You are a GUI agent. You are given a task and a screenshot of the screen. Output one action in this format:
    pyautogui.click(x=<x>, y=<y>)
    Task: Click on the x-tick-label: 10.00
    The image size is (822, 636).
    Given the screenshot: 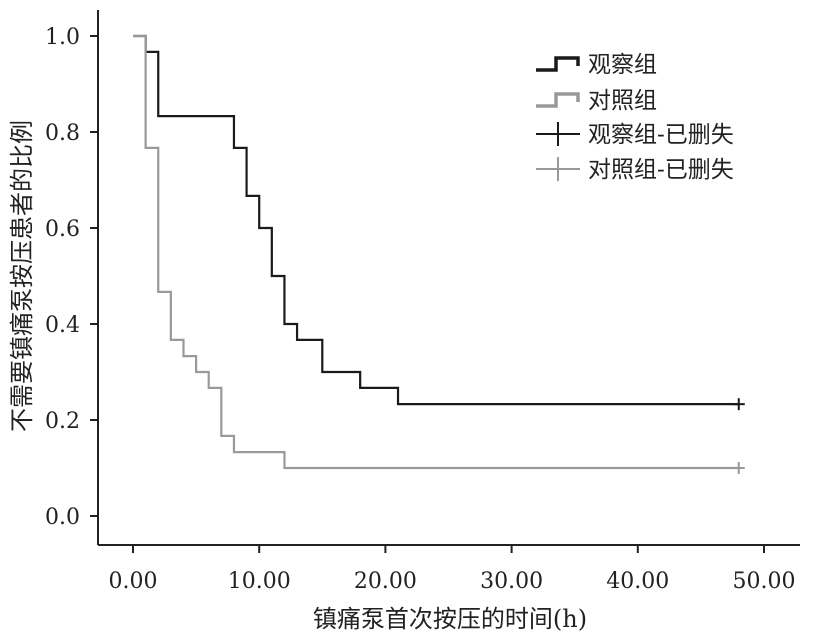 What is the action you would take?
    pyautogui.click(x=259, y=581)
    